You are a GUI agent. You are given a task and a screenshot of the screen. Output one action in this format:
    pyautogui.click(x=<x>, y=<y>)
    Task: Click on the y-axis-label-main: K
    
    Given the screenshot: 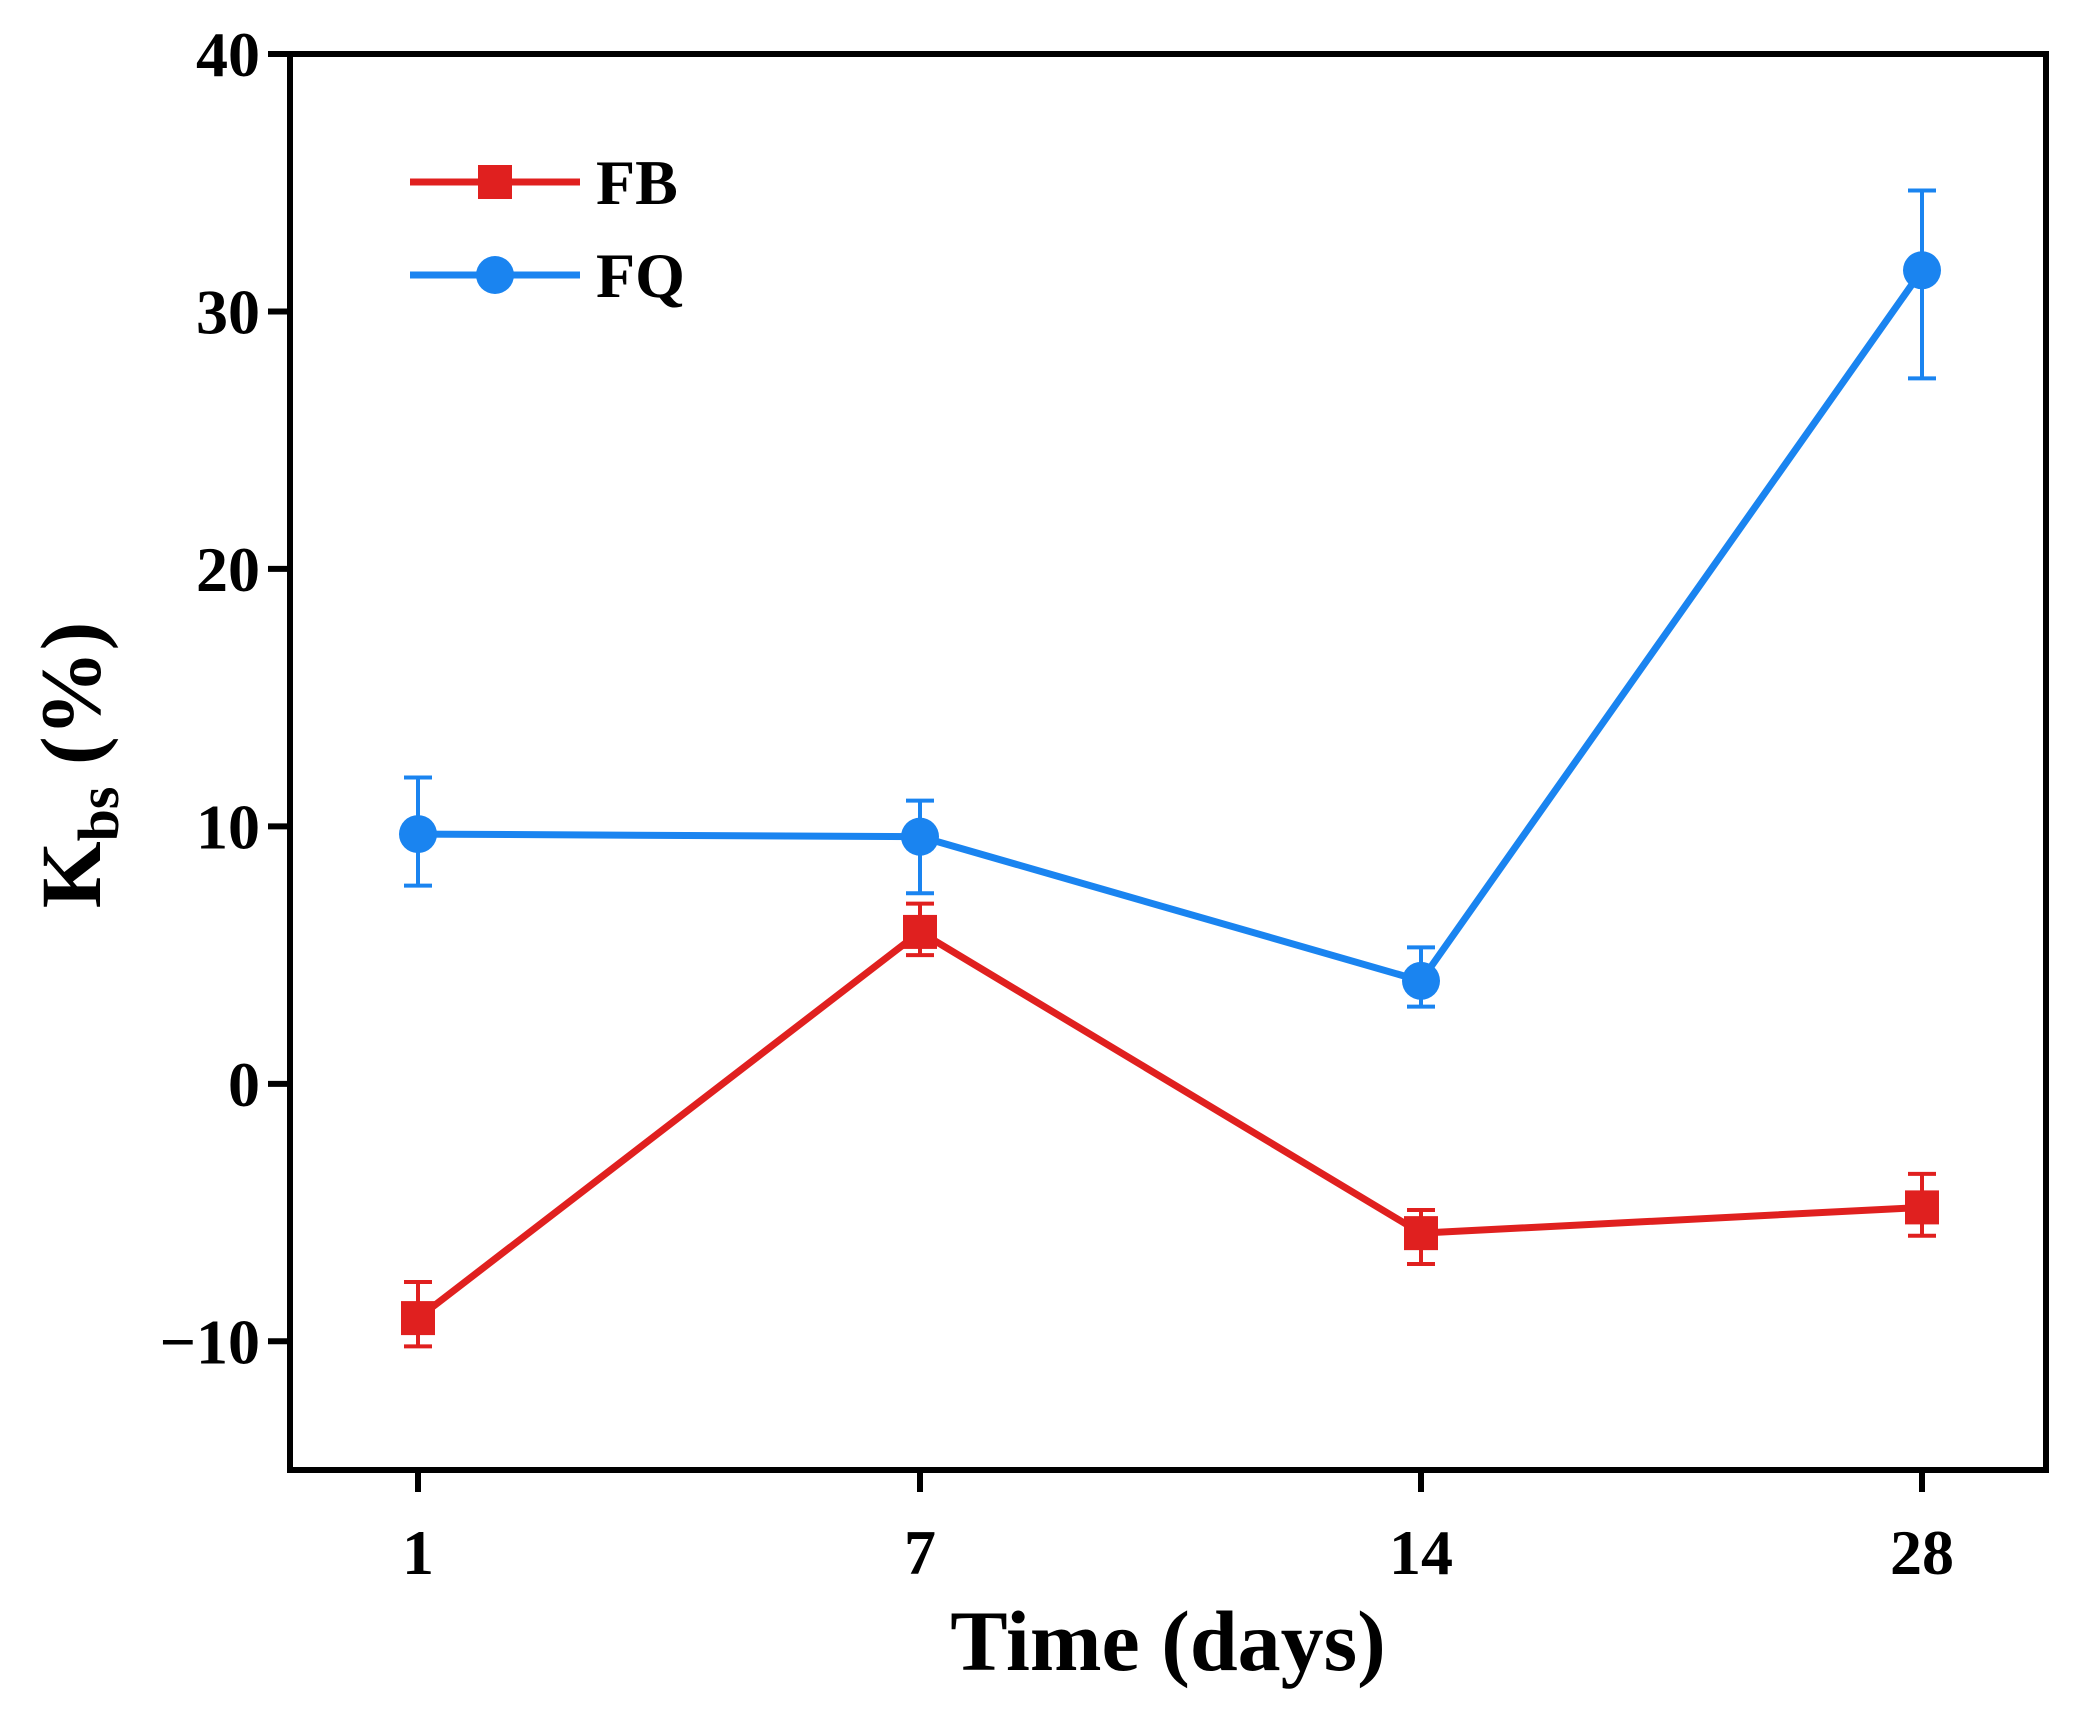 What is the action you would take?
    pyautogui.click(x=71, y=874)
    